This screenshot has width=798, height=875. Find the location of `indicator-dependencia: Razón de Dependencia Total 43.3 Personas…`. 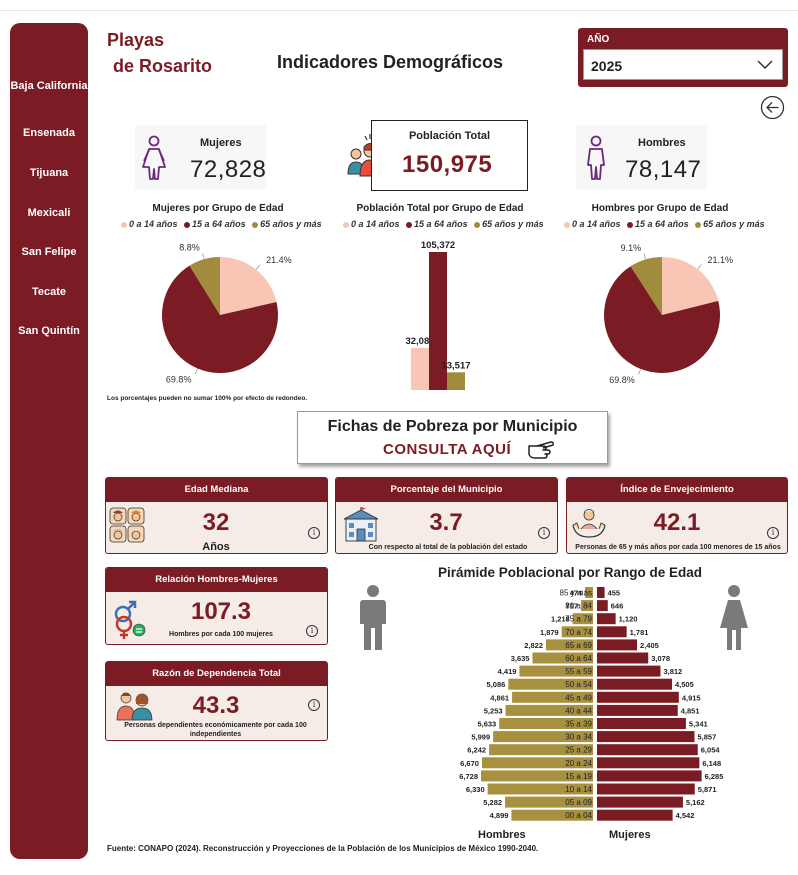

indicator-dependencia: Razón de Dependencia Total 43.3 Personas… is located at coordinates (216, 701).